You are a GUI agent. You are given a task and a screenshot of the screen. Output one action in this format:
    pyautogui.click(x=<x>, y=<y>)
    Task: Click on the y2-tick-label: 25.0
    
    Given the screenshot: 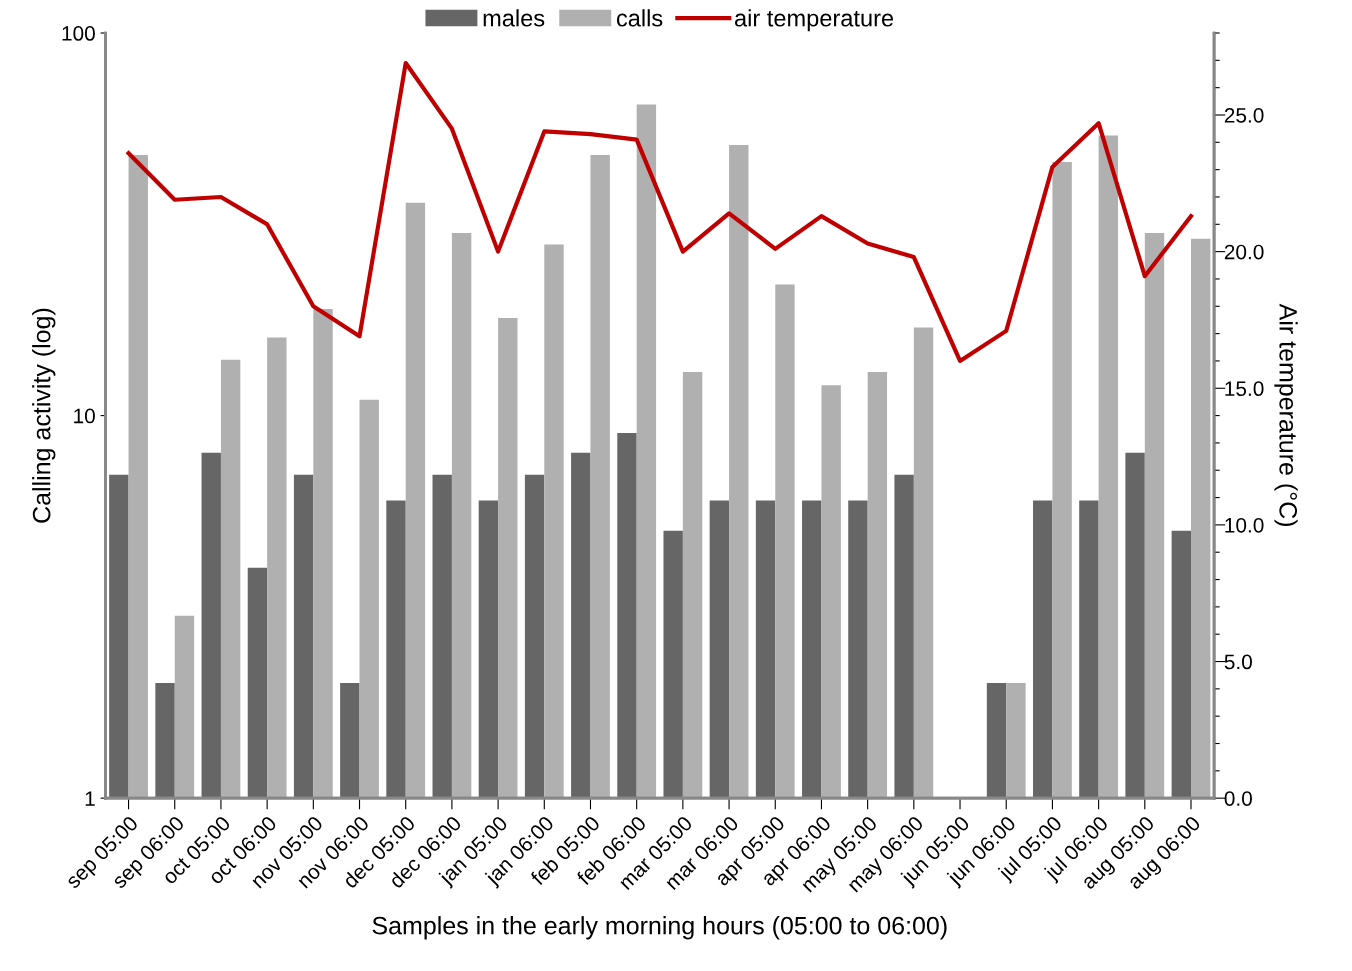 What is the action you would take?
    pyautogui.click(x=1244, y=115)
    